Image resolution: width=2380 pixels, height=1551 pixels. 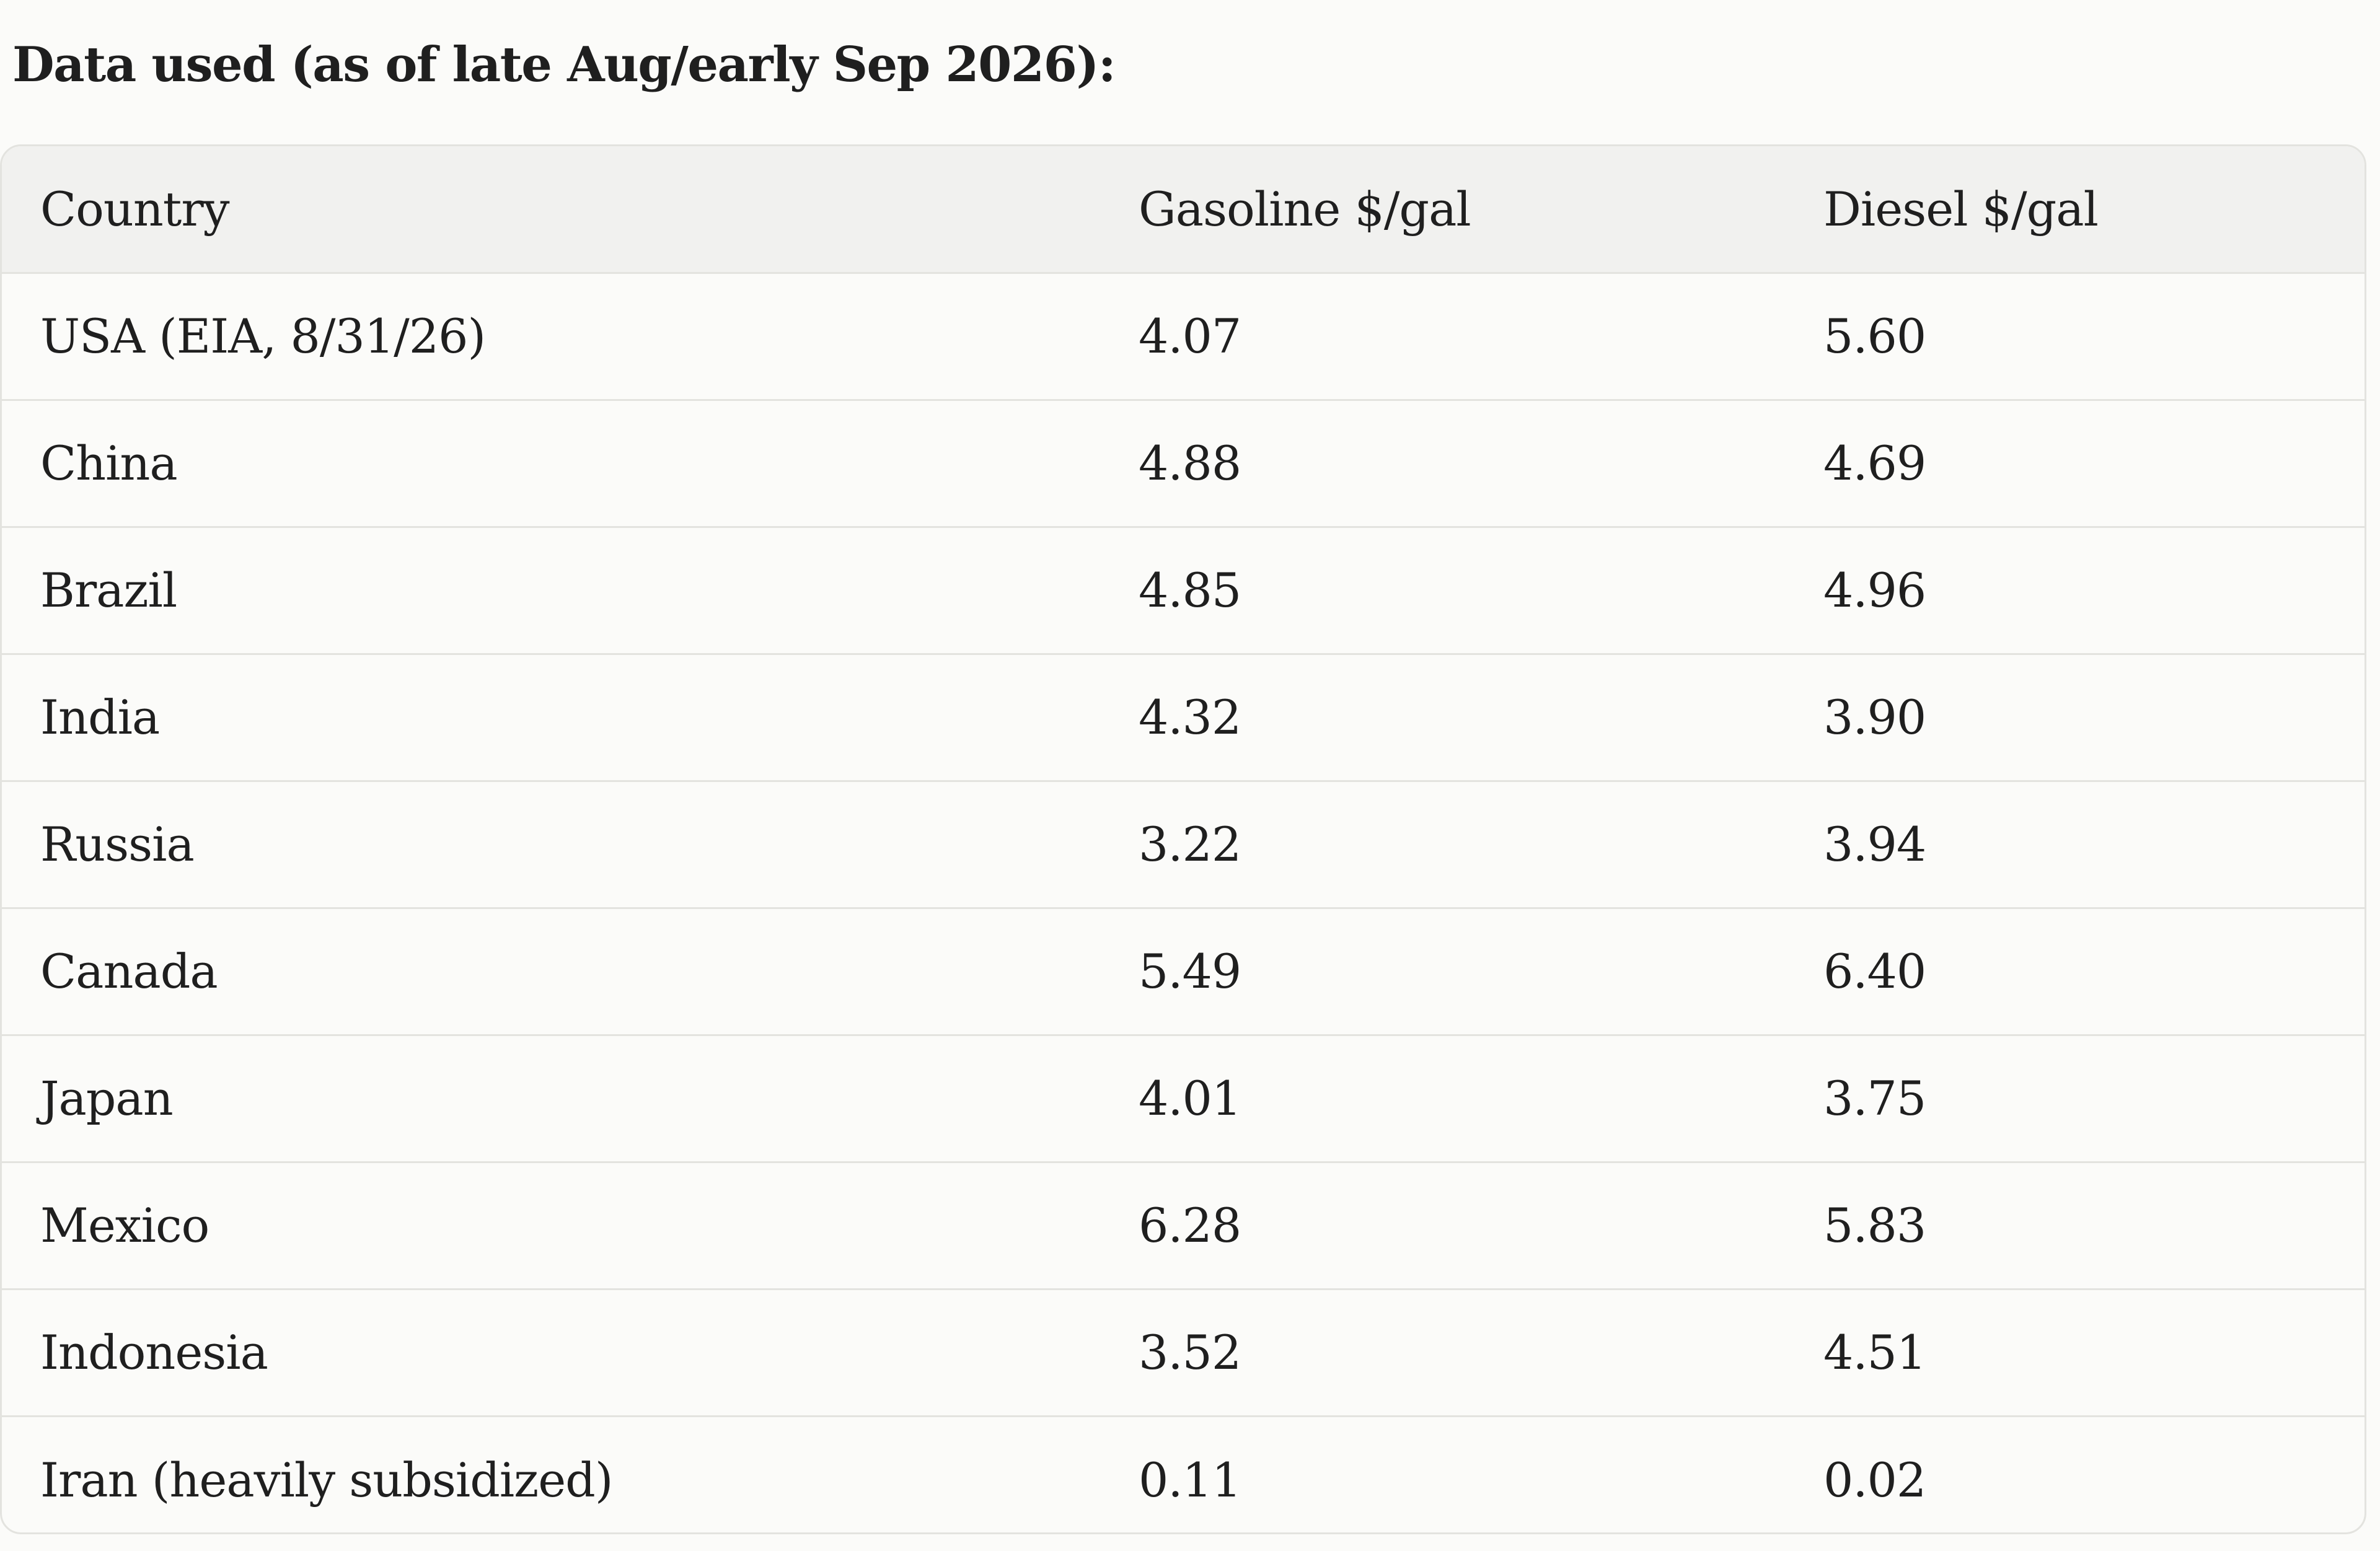 I want to click on cell-gasoline: 4.07, so click(x=1442, y=337).